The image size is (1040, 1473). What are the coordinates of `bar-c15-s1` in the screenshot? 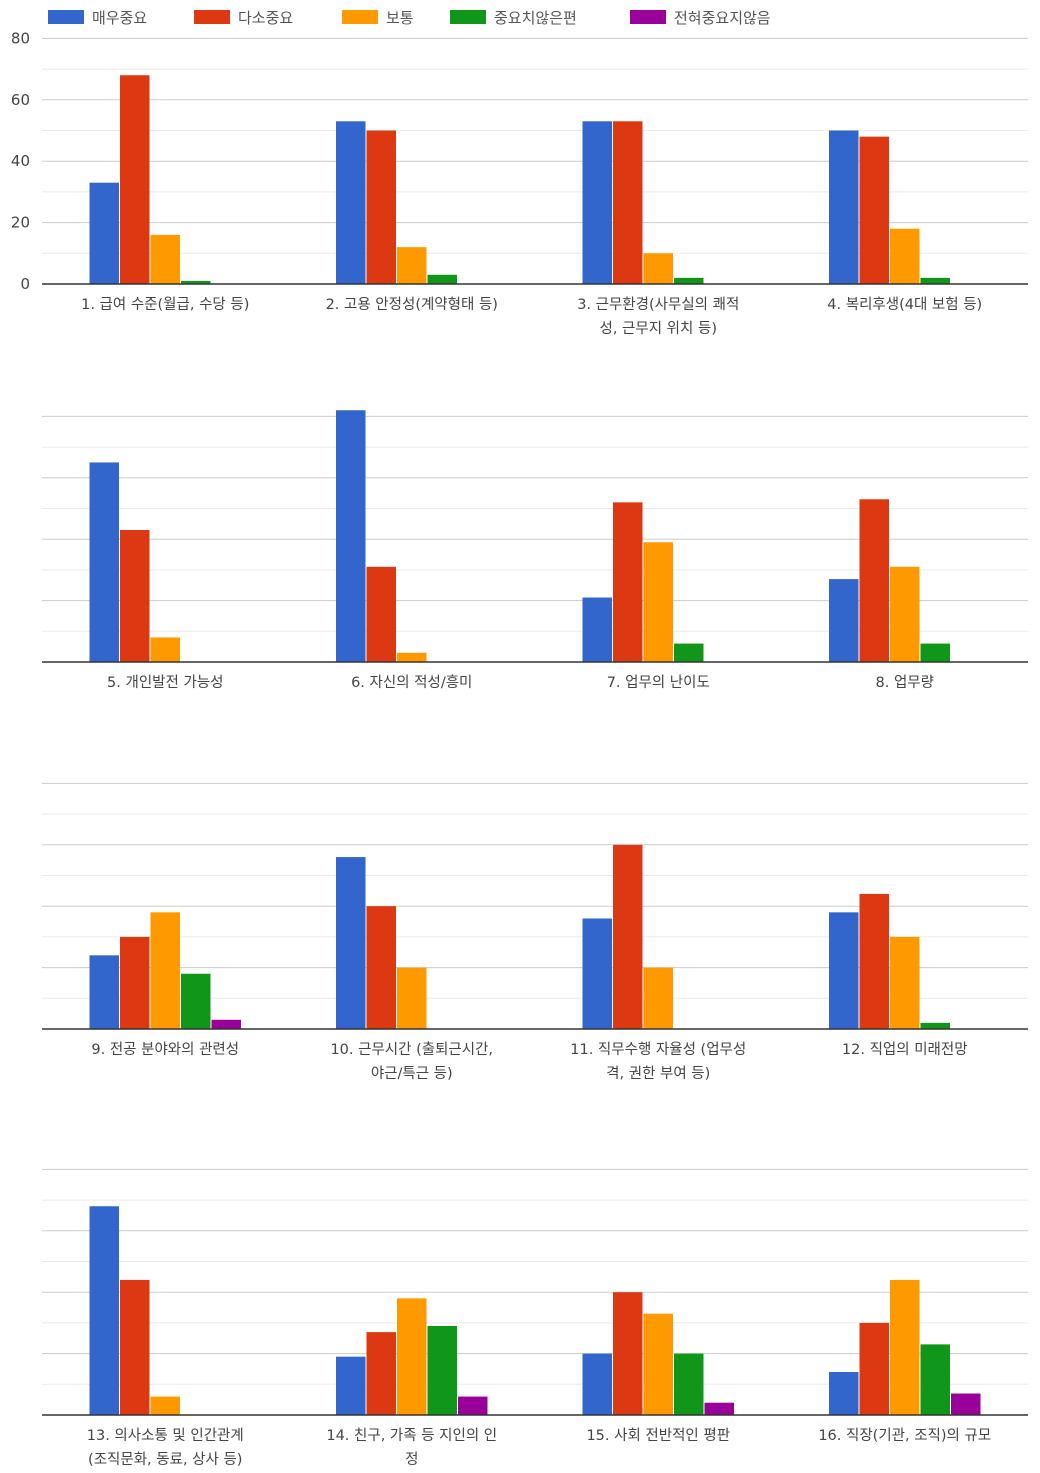 It's located at (597, 1384).